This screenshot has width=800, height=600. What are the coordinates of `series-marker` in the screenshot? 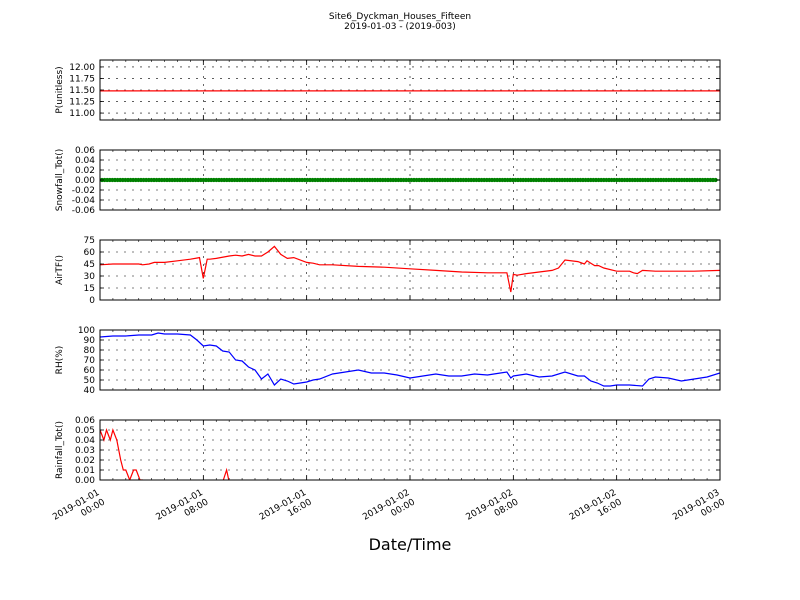 It's located at (715, 180).